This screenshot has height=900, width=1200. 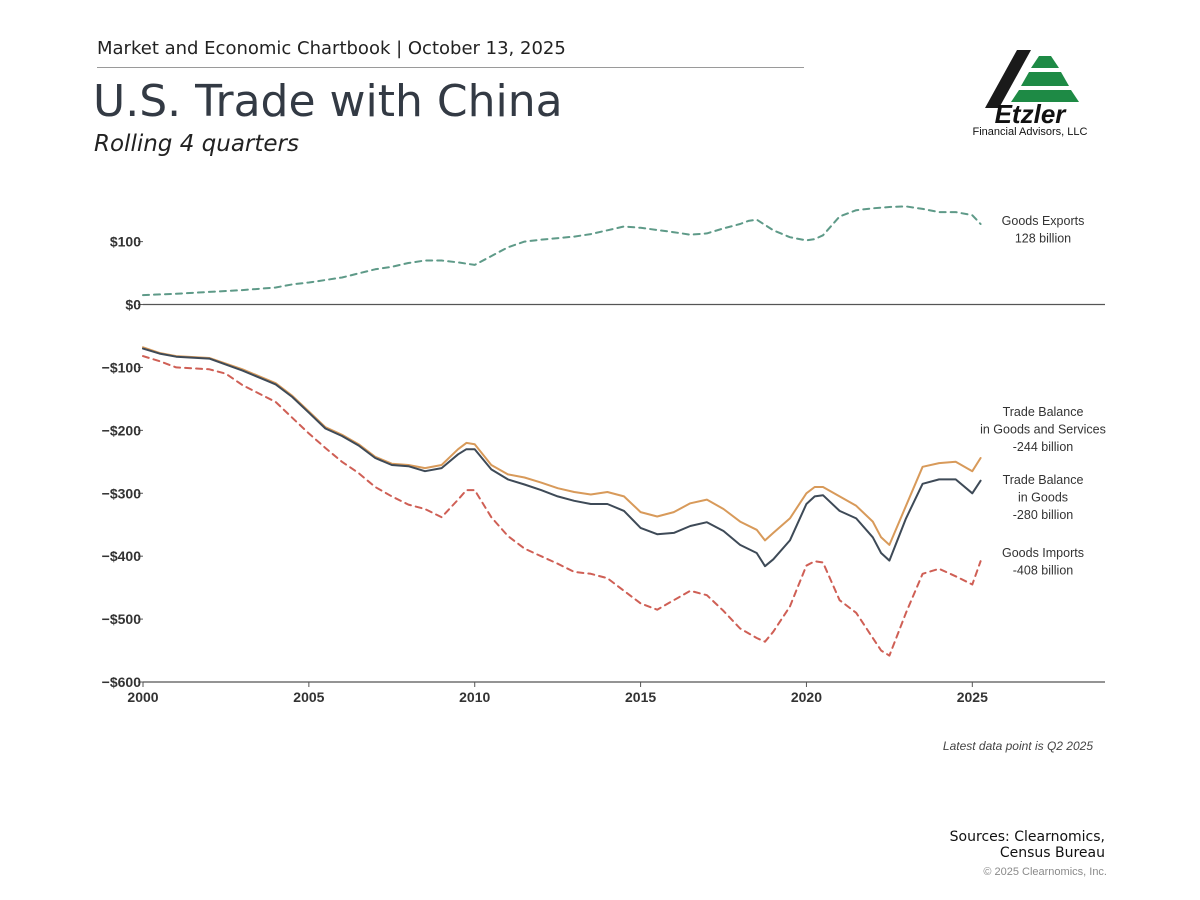 I want to click on series-label-text: Goods Exports, so click(x=1043, y=221).